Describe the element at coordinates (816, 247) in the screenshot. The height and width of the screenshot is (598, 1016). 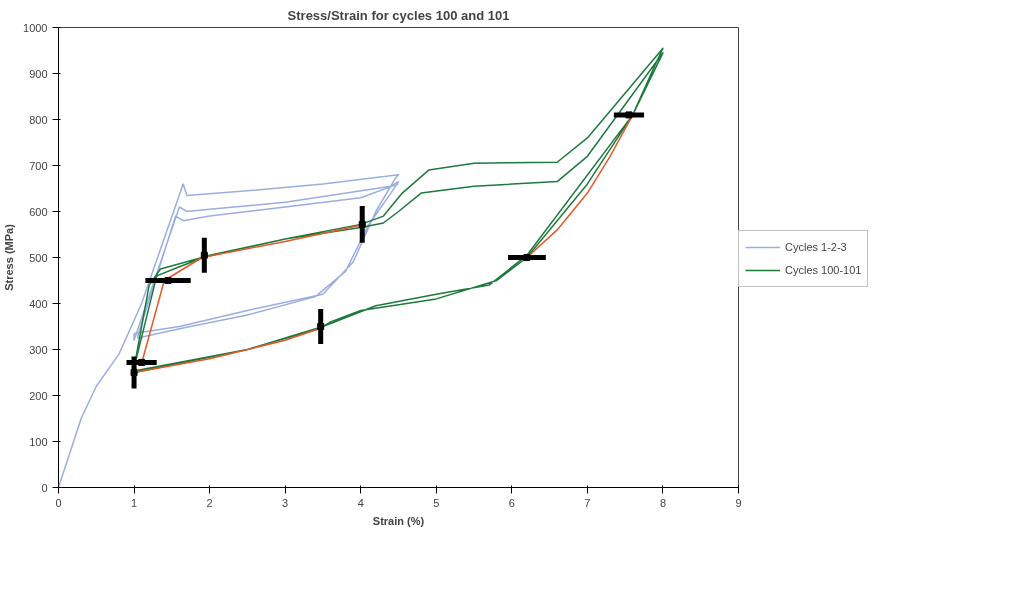
I see `legend-label: Cycles 1-2-3` at that location.